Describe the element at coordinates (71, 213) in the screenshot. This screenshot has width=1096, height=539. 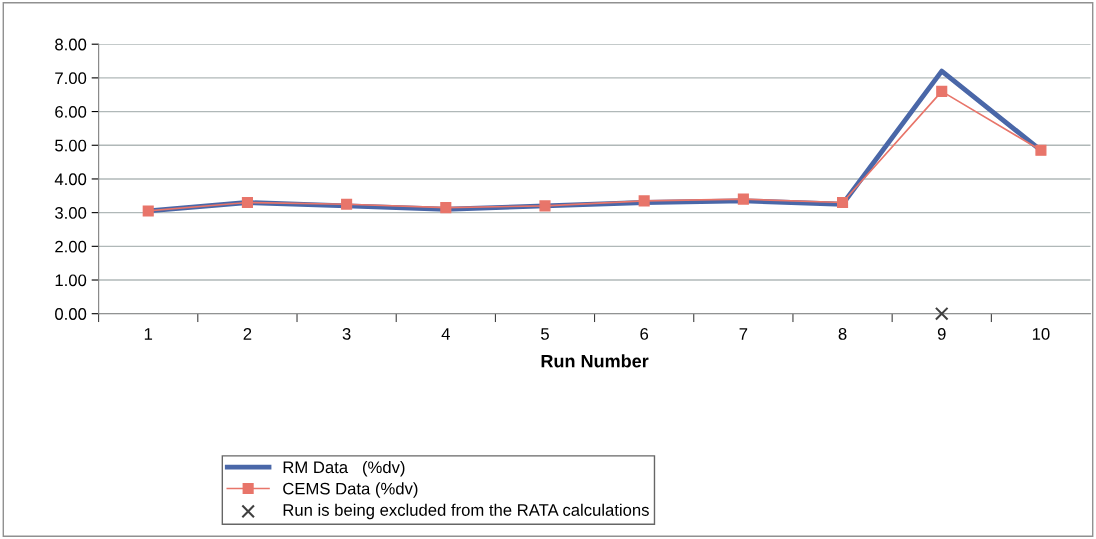
I see `y-tick-label: 3.00` at that location.